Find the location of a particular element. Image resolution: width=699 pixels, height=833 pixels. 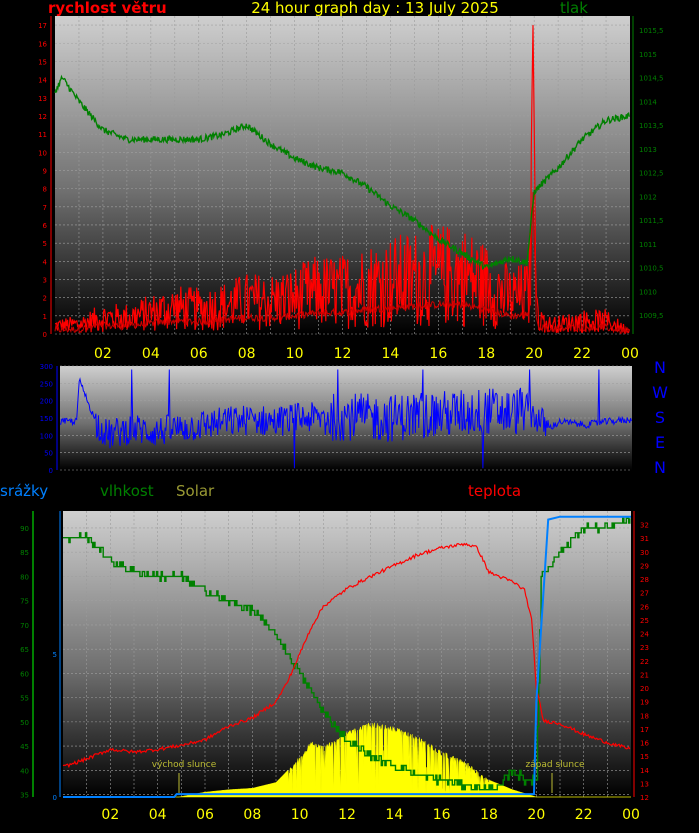

humidity-axis-tick-label: 40 is located at coordinates (24, 771).